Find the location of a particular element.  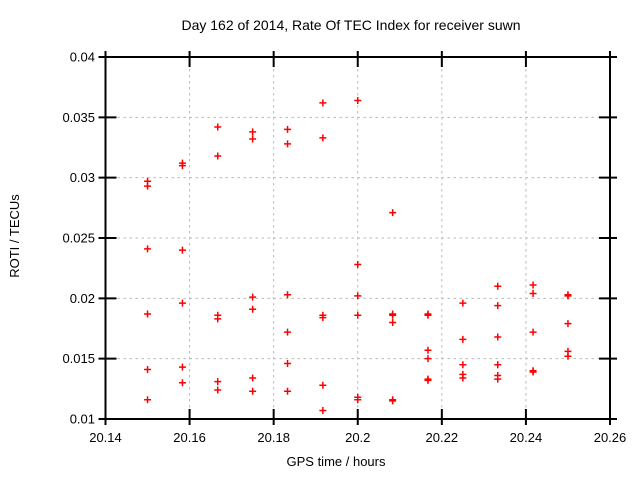

x-tick-label: 20.16 is located at coordinates (189, 437).